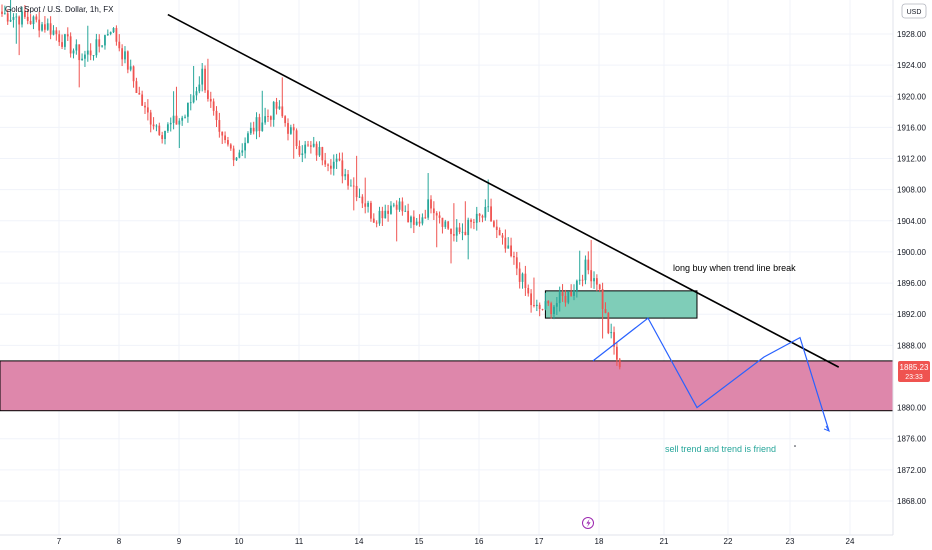 This screenshot has height=550, width=932. Describe the element at coordinates (720, 449) in the screenshot. I see `sell-note: sell trend and trend is friend` at that location.